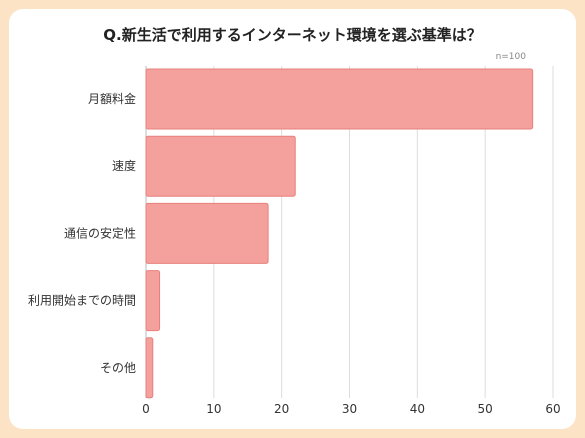  I want to click on x-tick-label: 10, so click(213, 409).